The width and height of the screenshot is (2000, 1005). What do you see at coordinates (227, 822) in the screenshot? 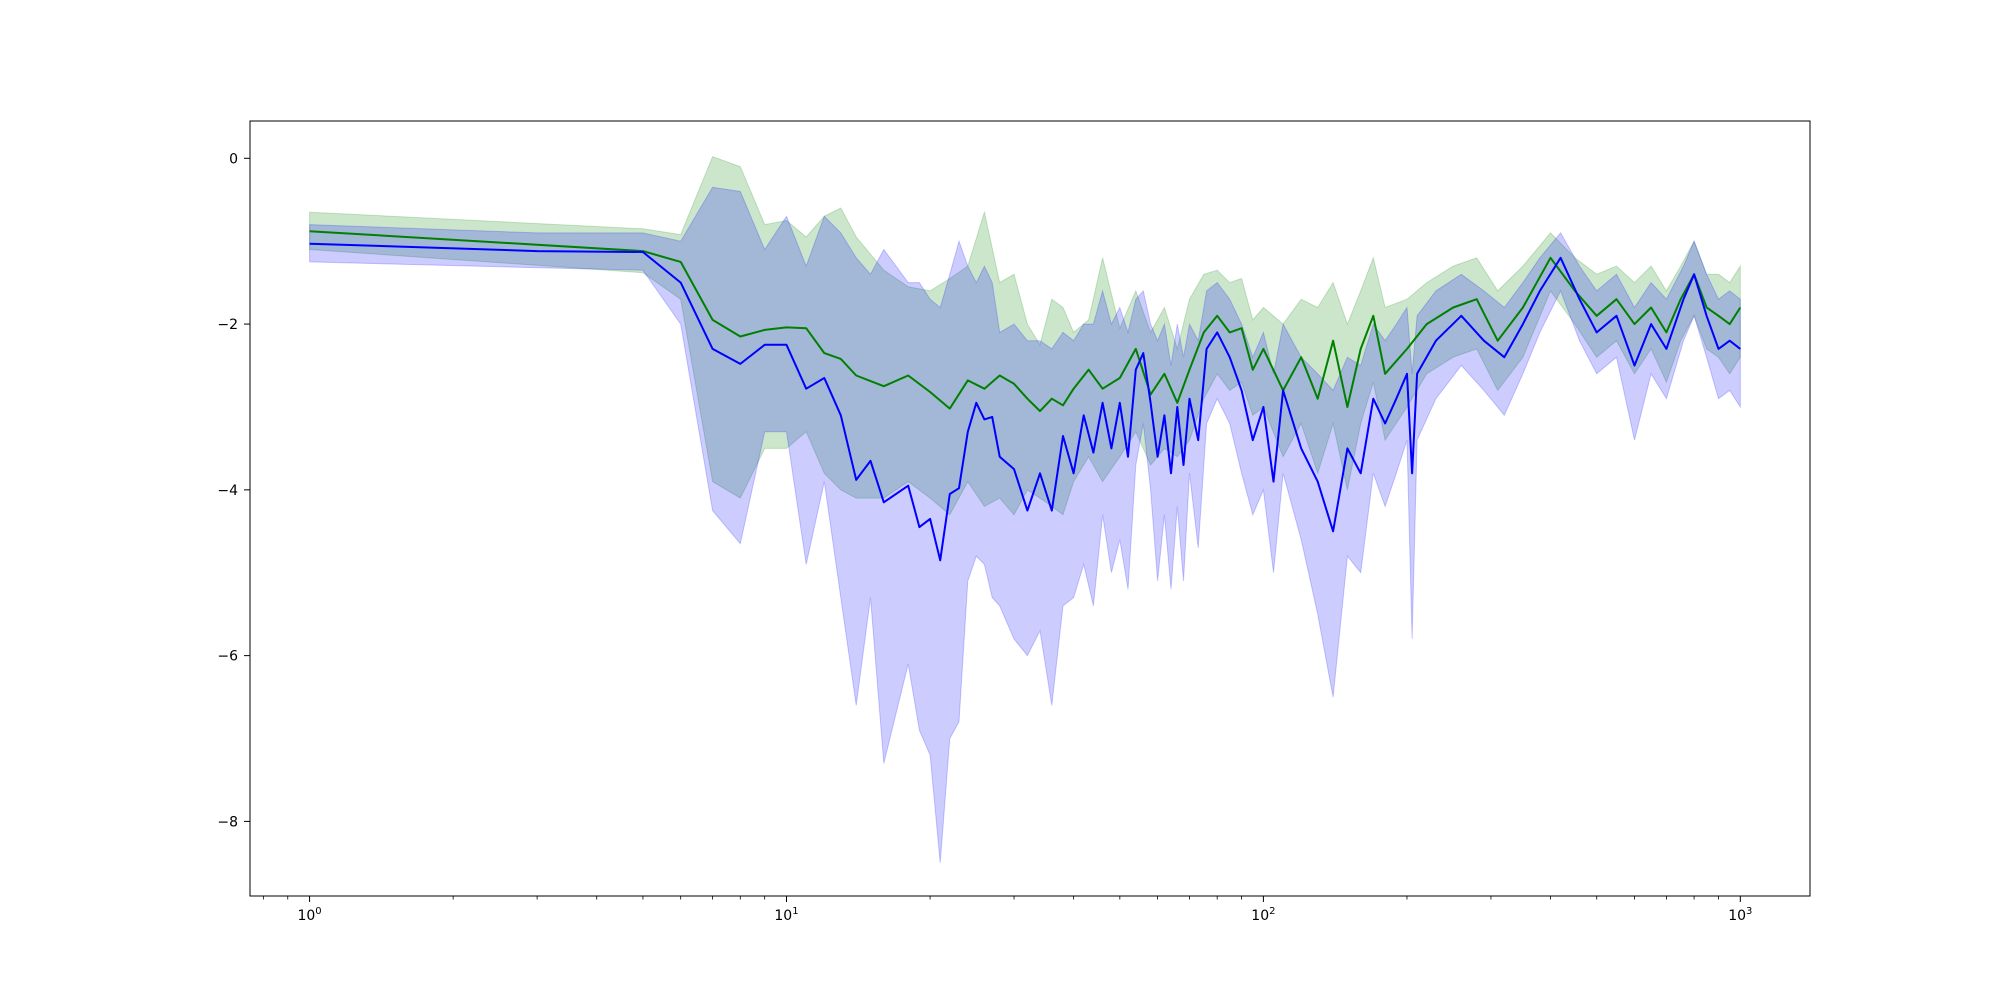
I see `y-tick-label: −8` at bounding box center [227, 822].